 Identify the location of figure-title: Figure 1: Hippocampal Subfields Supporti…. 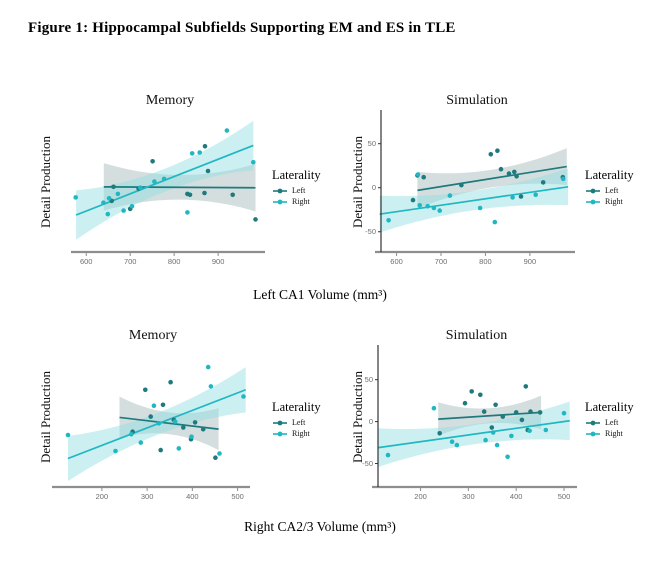
(242, 28).